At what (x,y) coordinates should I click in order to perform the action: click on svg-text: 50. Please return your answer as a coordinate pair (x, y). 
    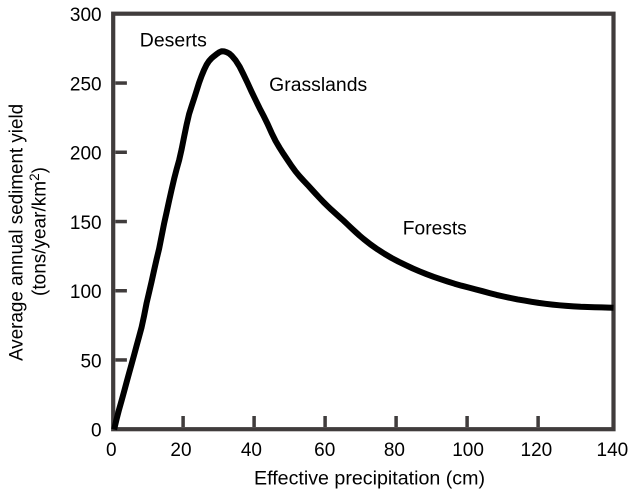
    Looking at the image, I should click on (90, 362).